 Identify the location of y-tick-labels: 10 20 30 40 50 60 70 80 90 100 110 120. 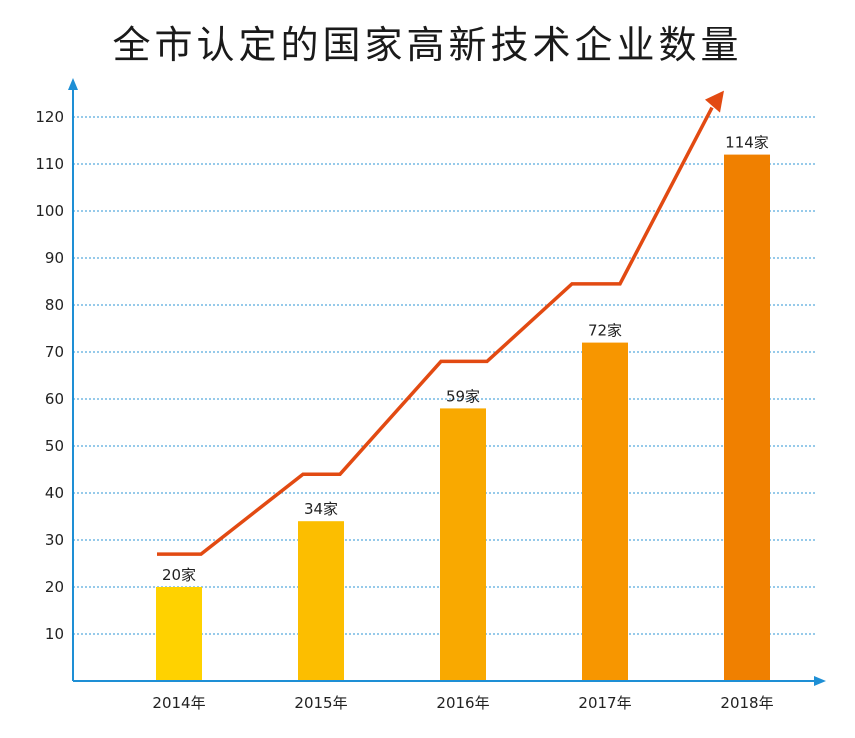
(49, 375).